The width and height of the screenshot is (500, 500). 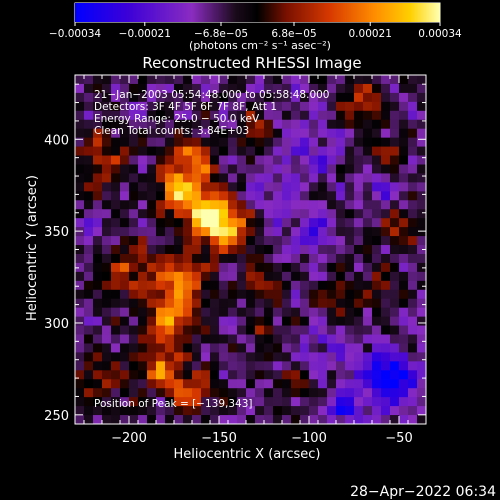 I want to click on colorbar-tick-label: 0.00021, so click(x=370, y=34).